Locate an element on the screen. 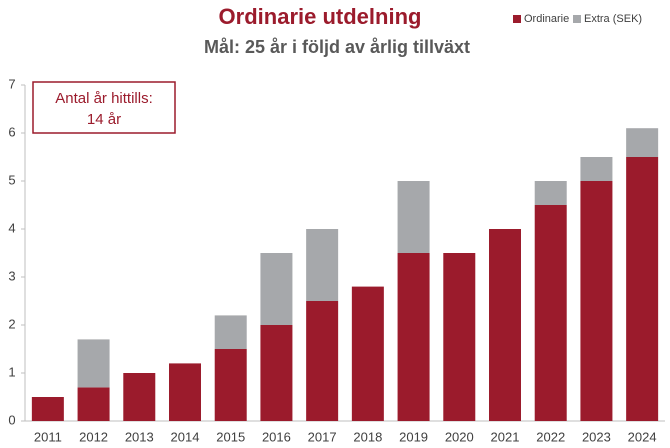 The height and width of the screenshot is (448, 670). x-tick-label: 2023 is located at coordinates (596, 436).